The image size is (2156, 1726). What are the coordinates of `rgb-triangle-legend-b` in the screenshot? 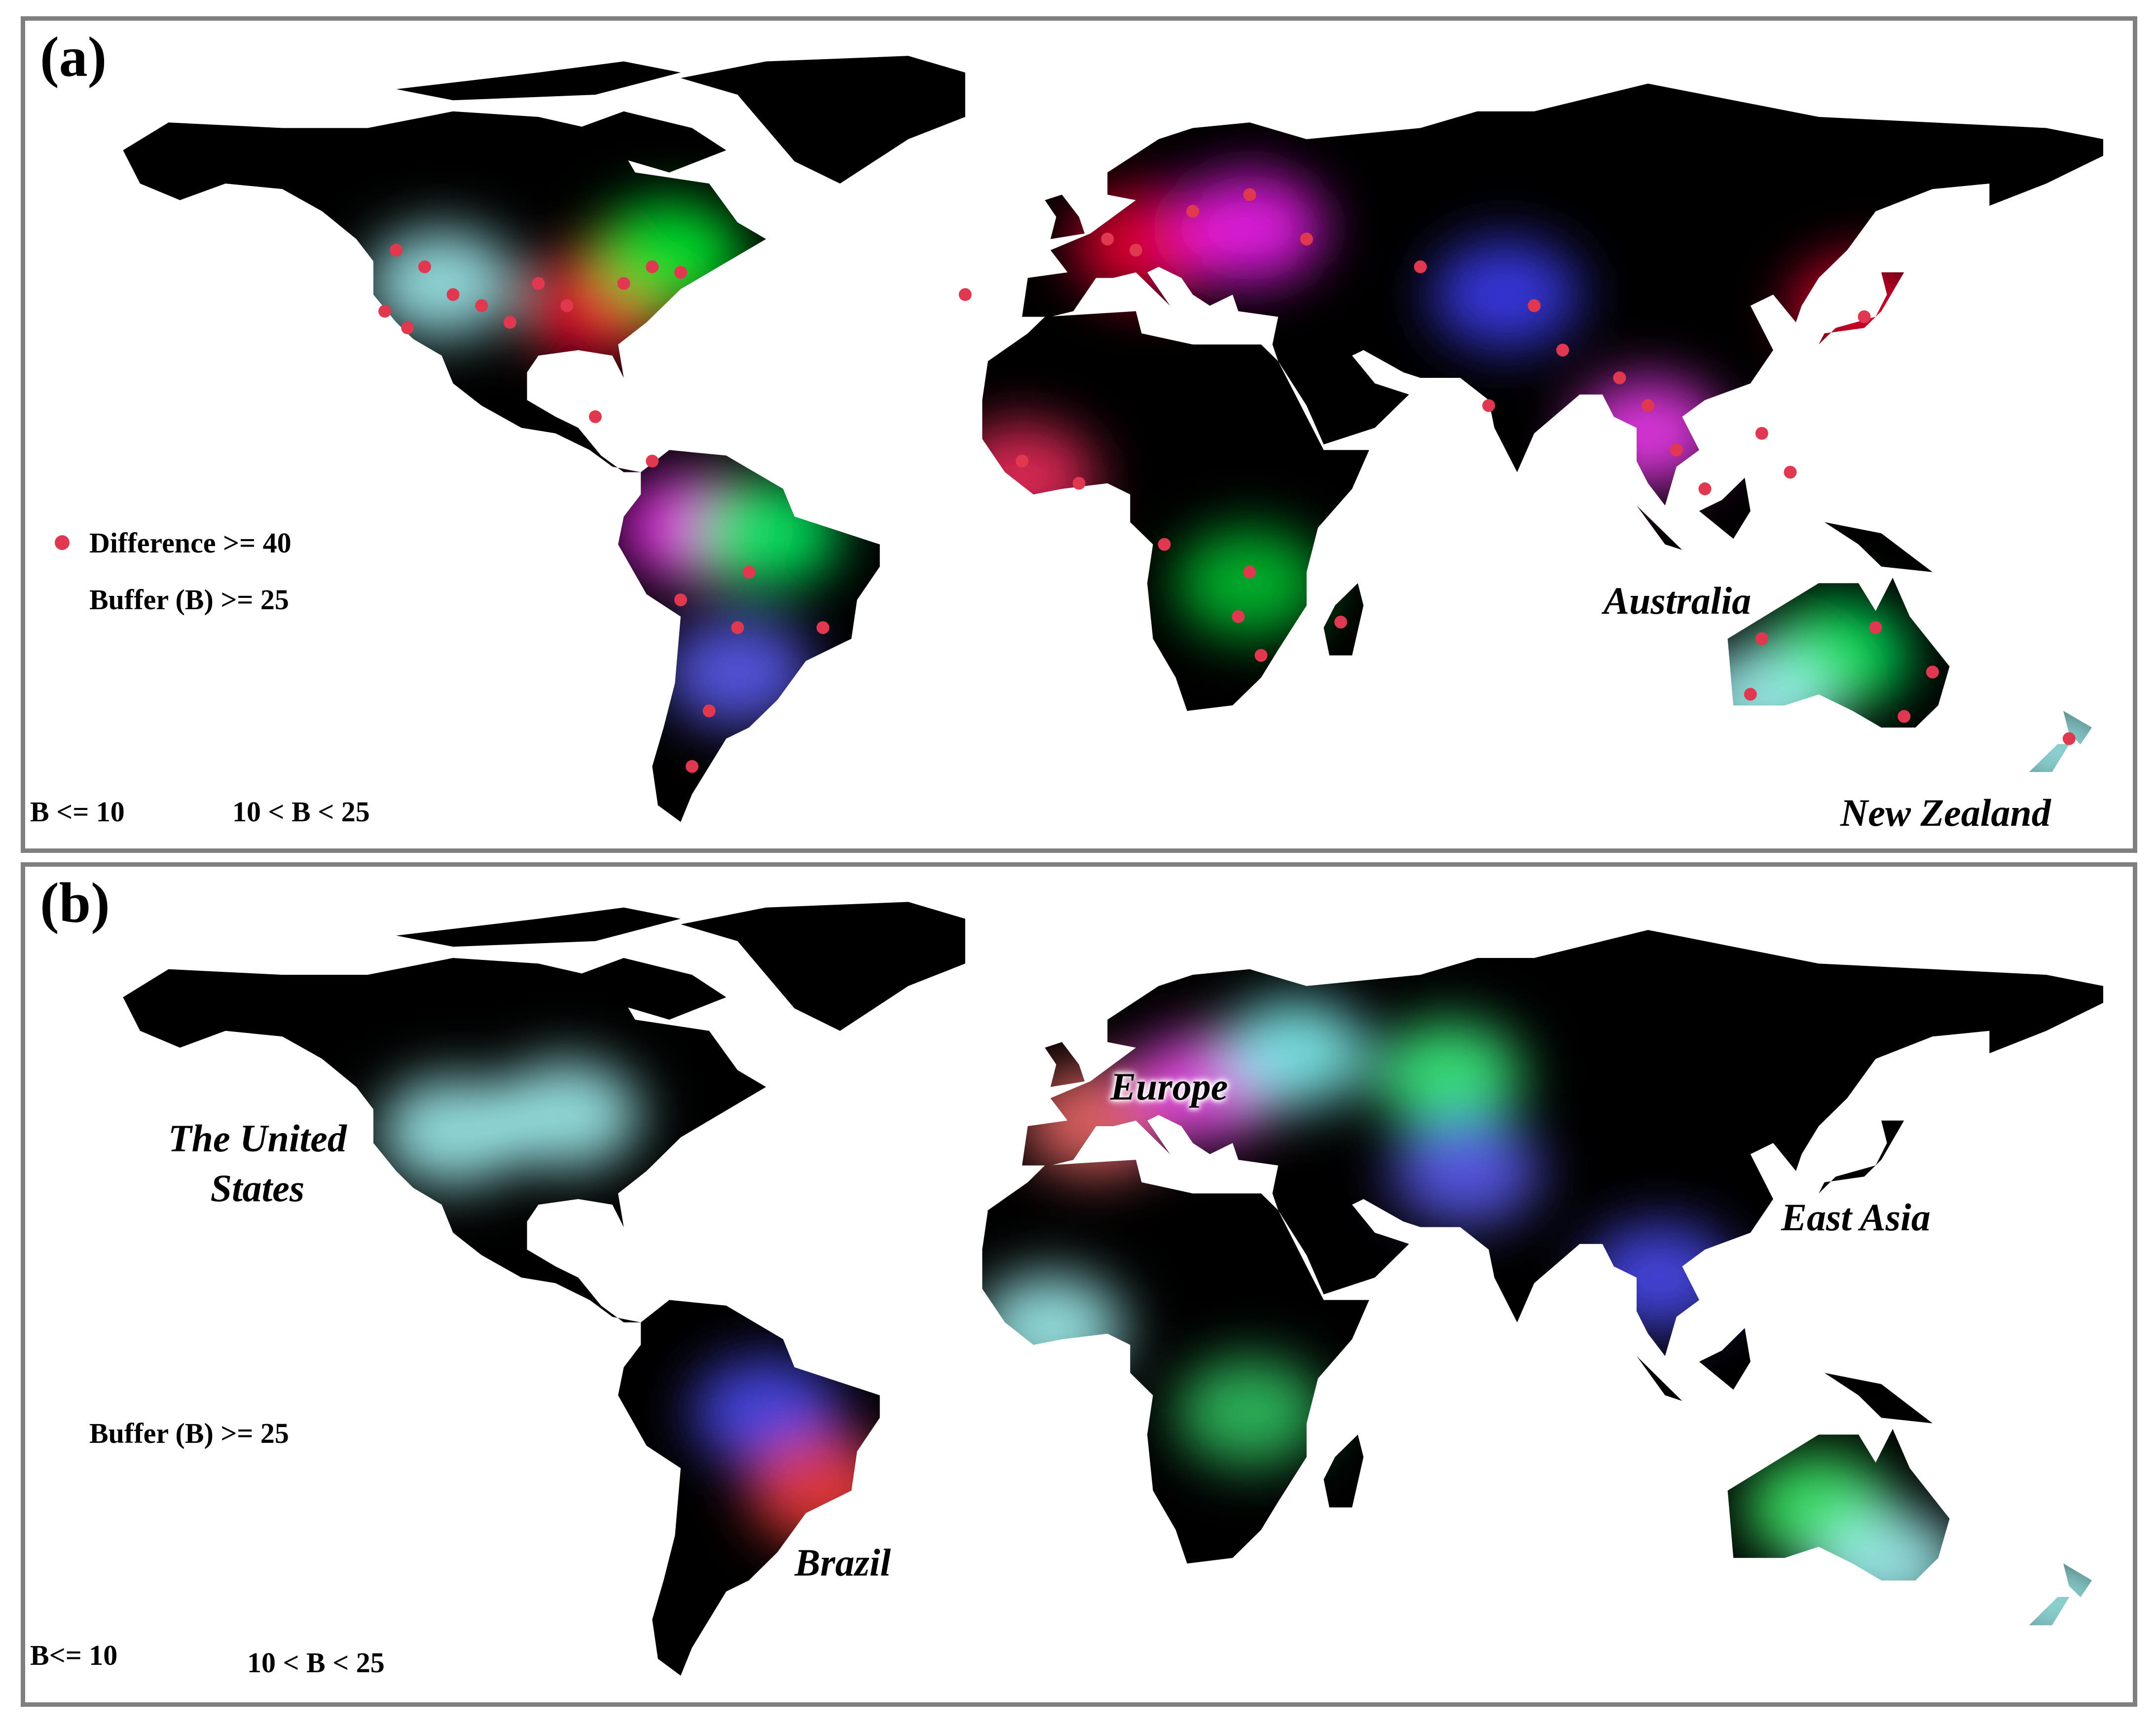 It's located at (193, 1552).